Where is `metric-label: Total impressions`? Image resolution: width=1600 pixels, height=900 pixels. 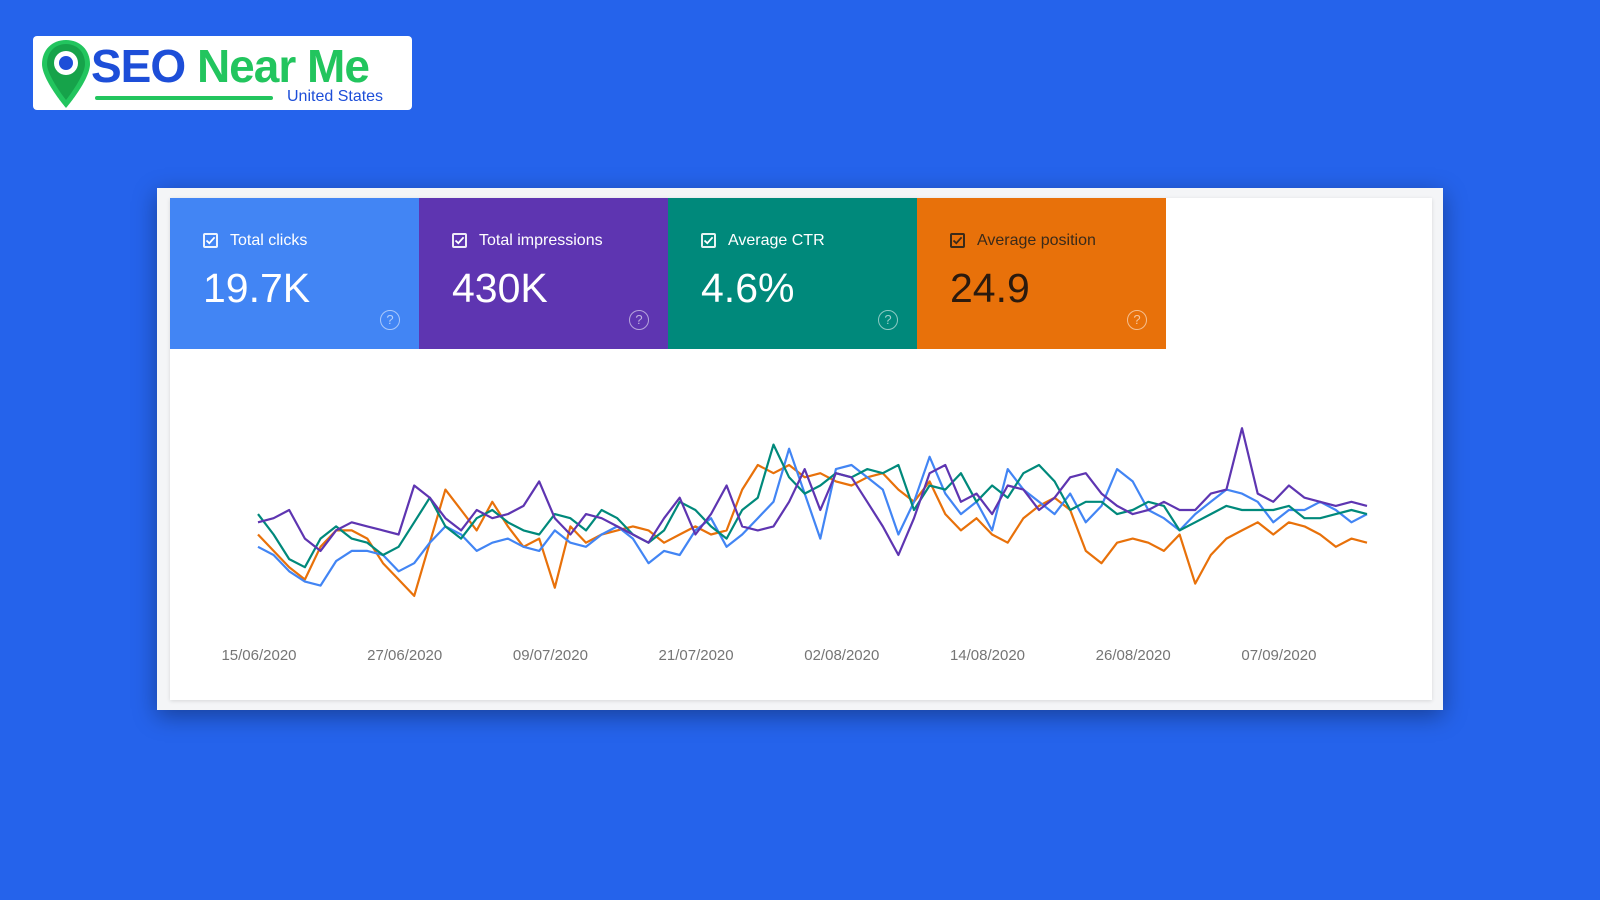
metric-label: Total impressions is located at coordinates (541, 240).